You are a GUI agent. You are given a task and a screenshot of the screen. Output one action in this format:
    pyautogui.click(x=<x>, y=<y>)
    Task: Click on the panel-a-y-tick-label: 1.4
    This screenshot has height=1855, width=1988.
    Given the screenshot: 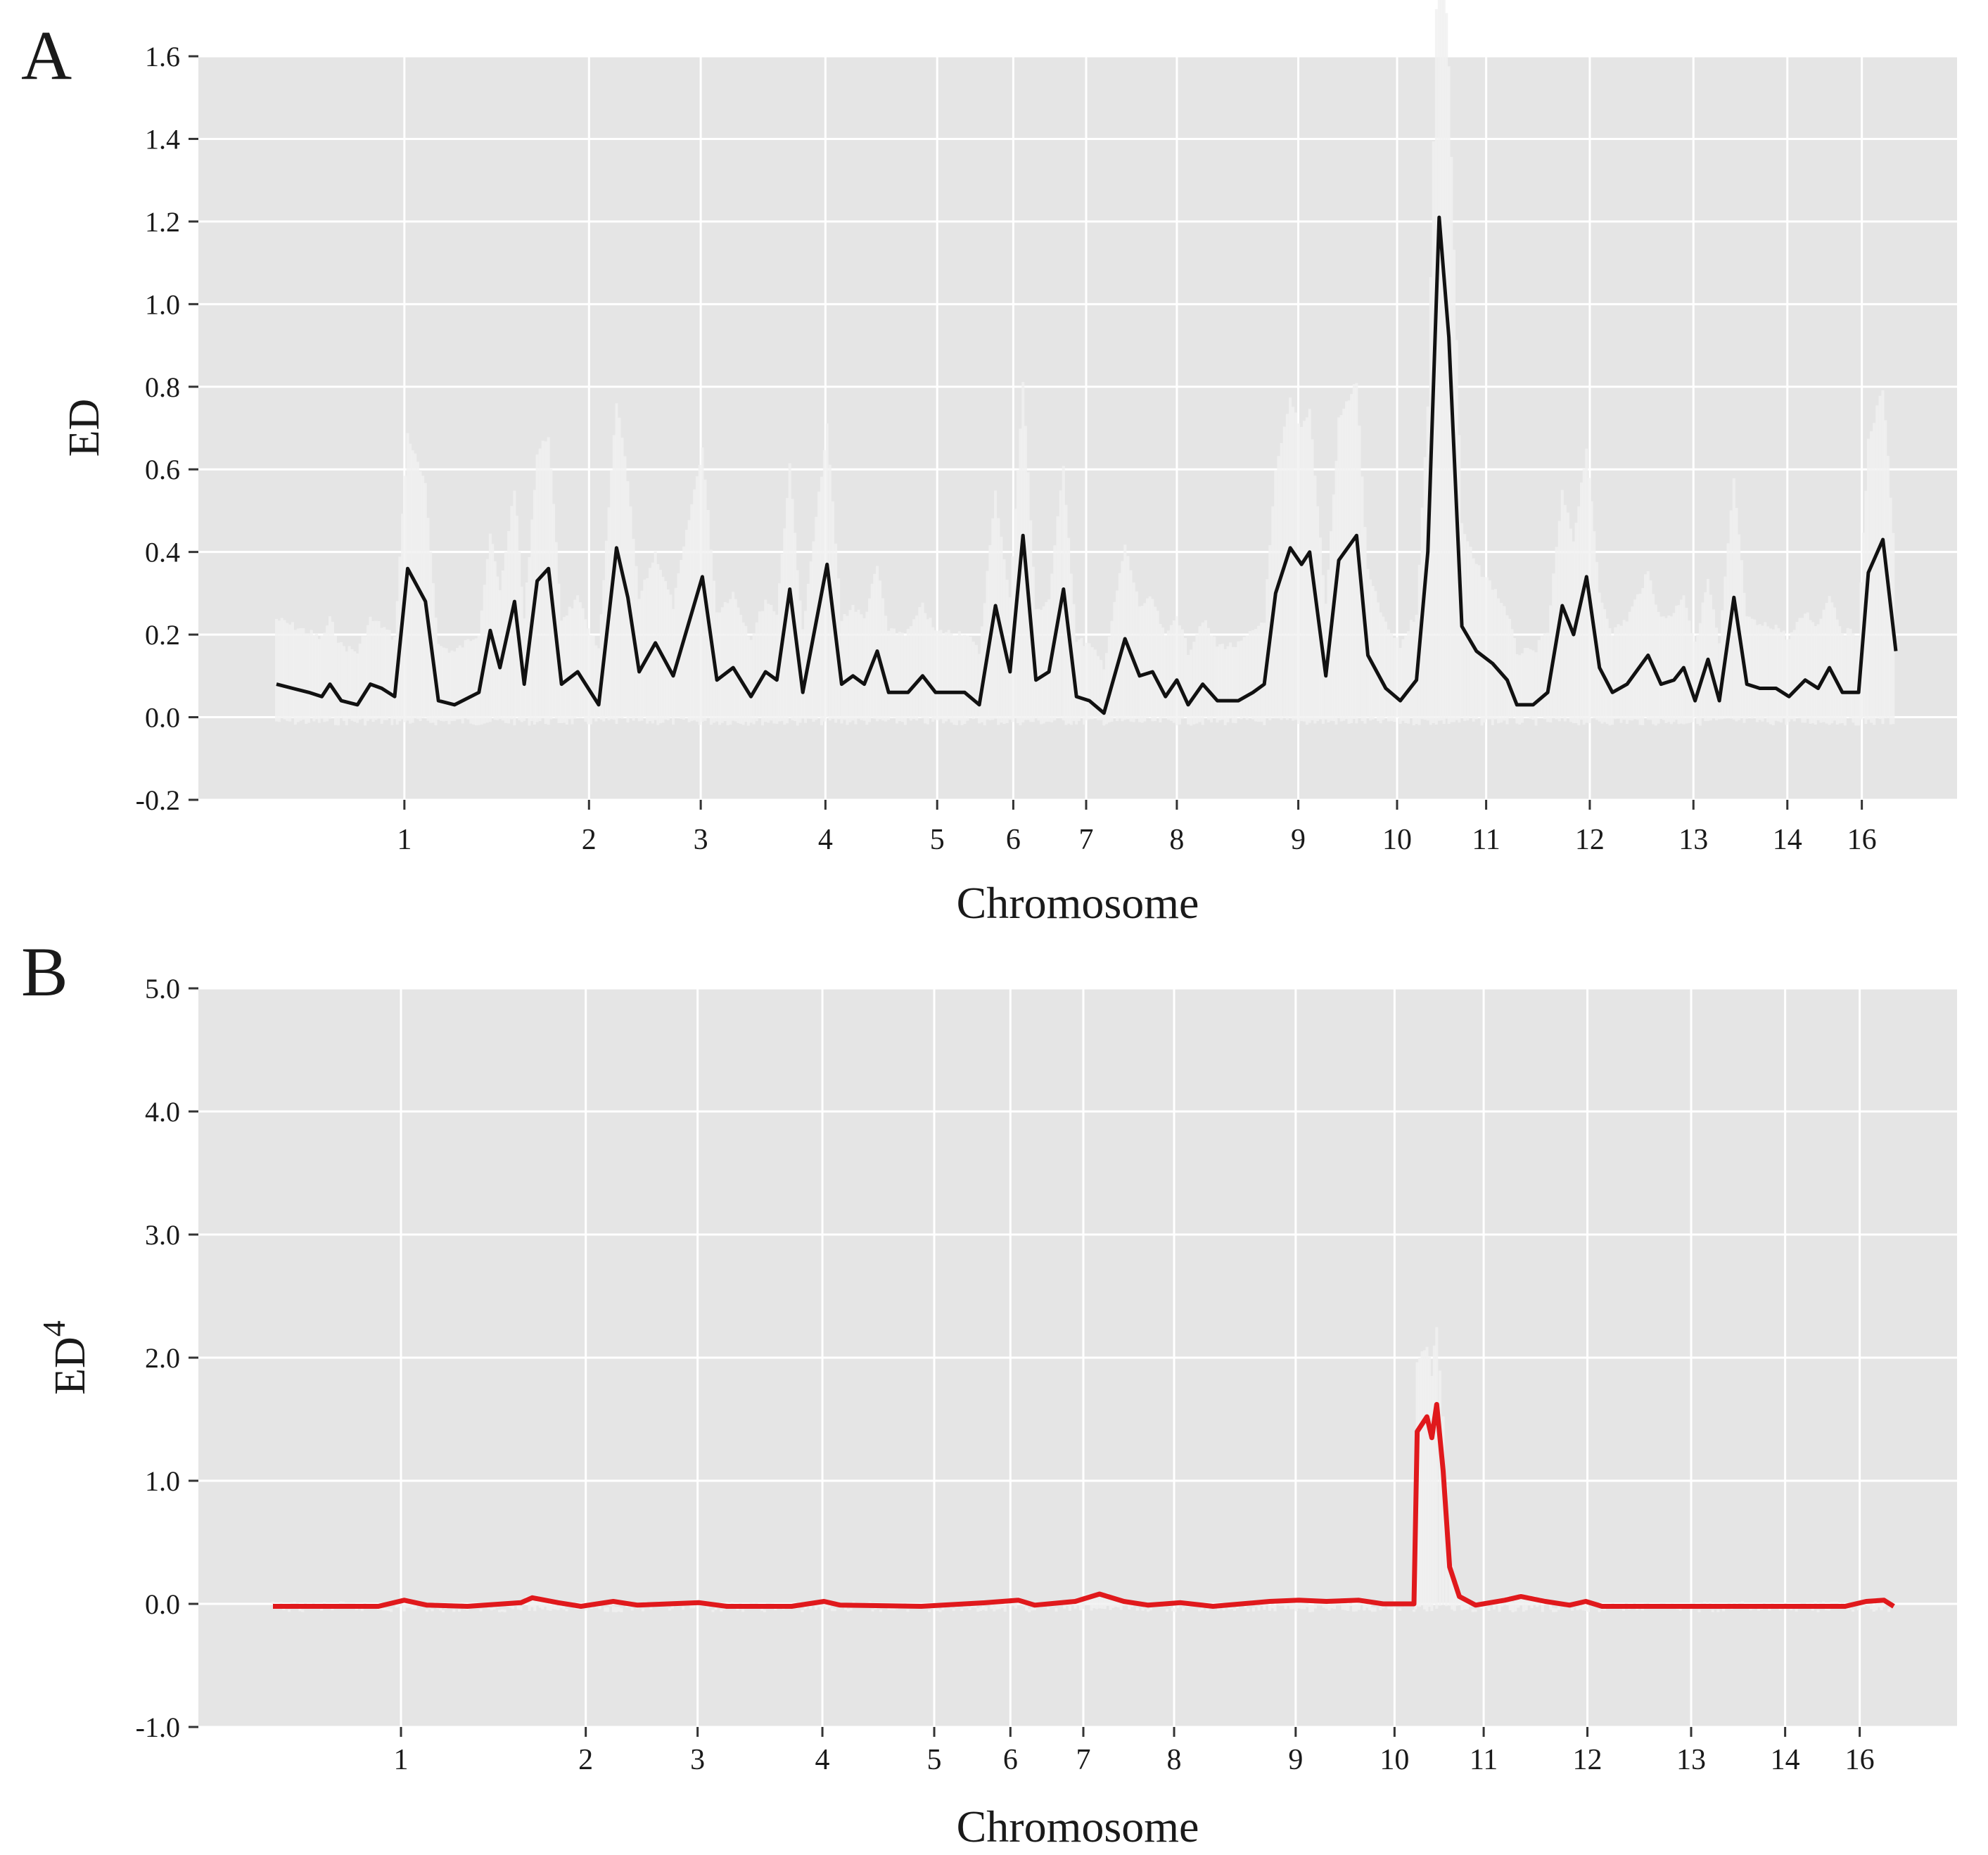 What is the action you would take?
    pyautogui.click(x=163, y=139)
    